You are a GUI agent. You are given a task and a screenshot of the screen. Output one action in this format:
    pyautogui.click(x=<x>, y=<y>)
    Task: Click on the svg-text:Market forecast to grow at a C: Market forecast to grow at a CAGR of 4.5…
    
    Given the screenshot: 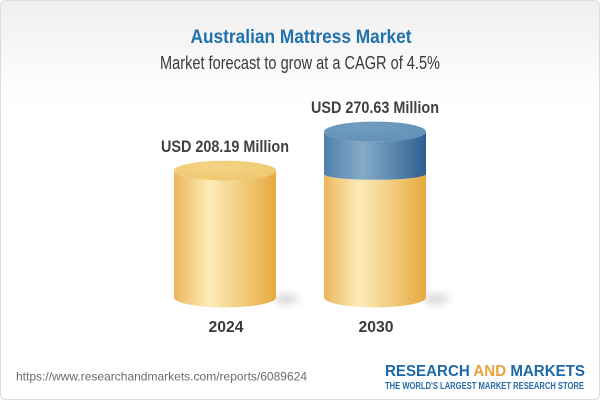 What is the action you would take?
    pyautogui.click(x=300, y=63)
    